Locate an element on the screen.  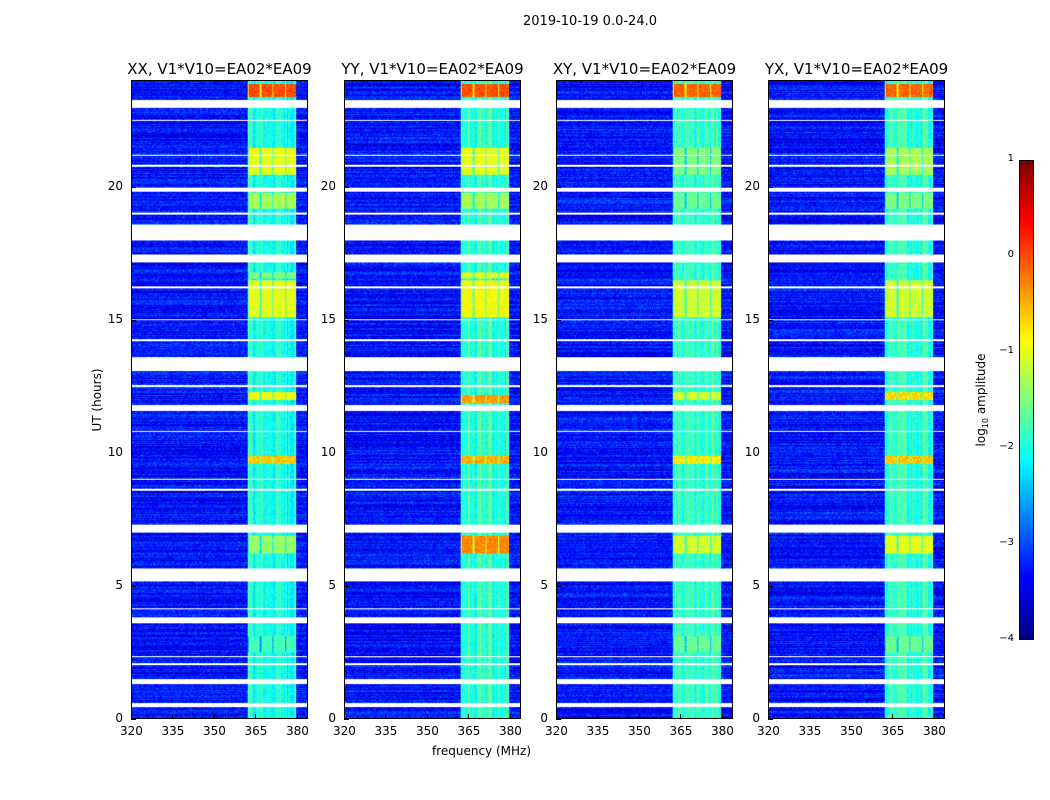
panel-title: YY, V1*V10=EA02*EA09 is located at coordinates (432, 69).